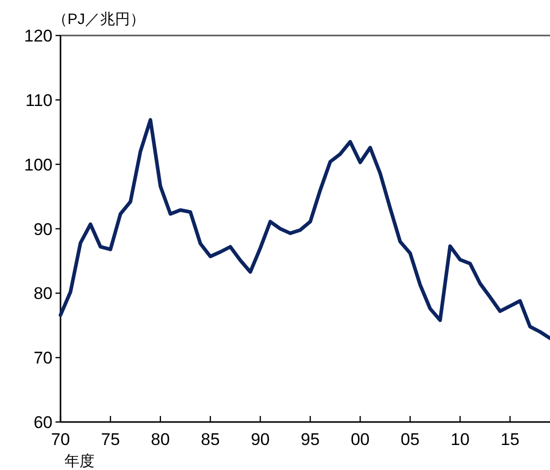 This screenshot has height=470, width=550. I want to click on y-tick-label: 90, so click(43, 229).